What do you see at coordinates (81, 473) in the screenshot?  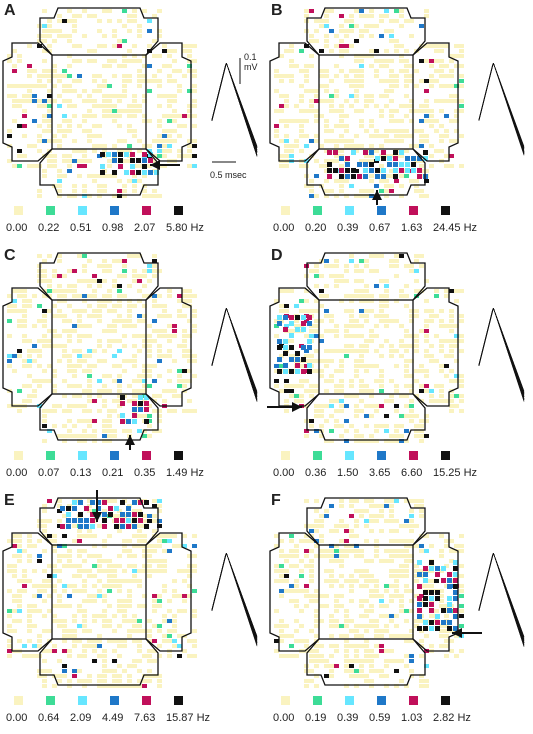 I see `legend-value: 0.13` at bounding box center [81, 473].